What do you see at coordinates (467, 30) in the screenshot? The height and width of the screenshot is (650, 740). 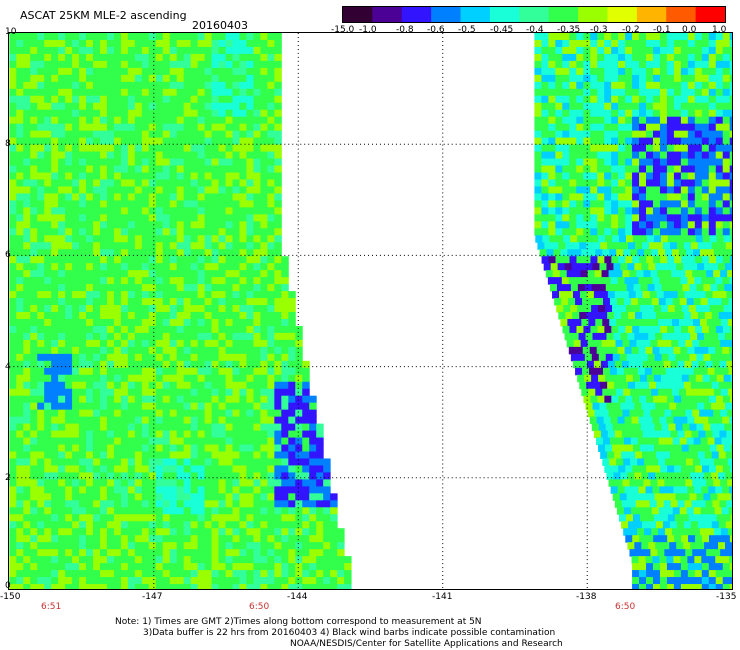 I see `colorbar-tick-label: -0.5` at bounding box center [467, 30].